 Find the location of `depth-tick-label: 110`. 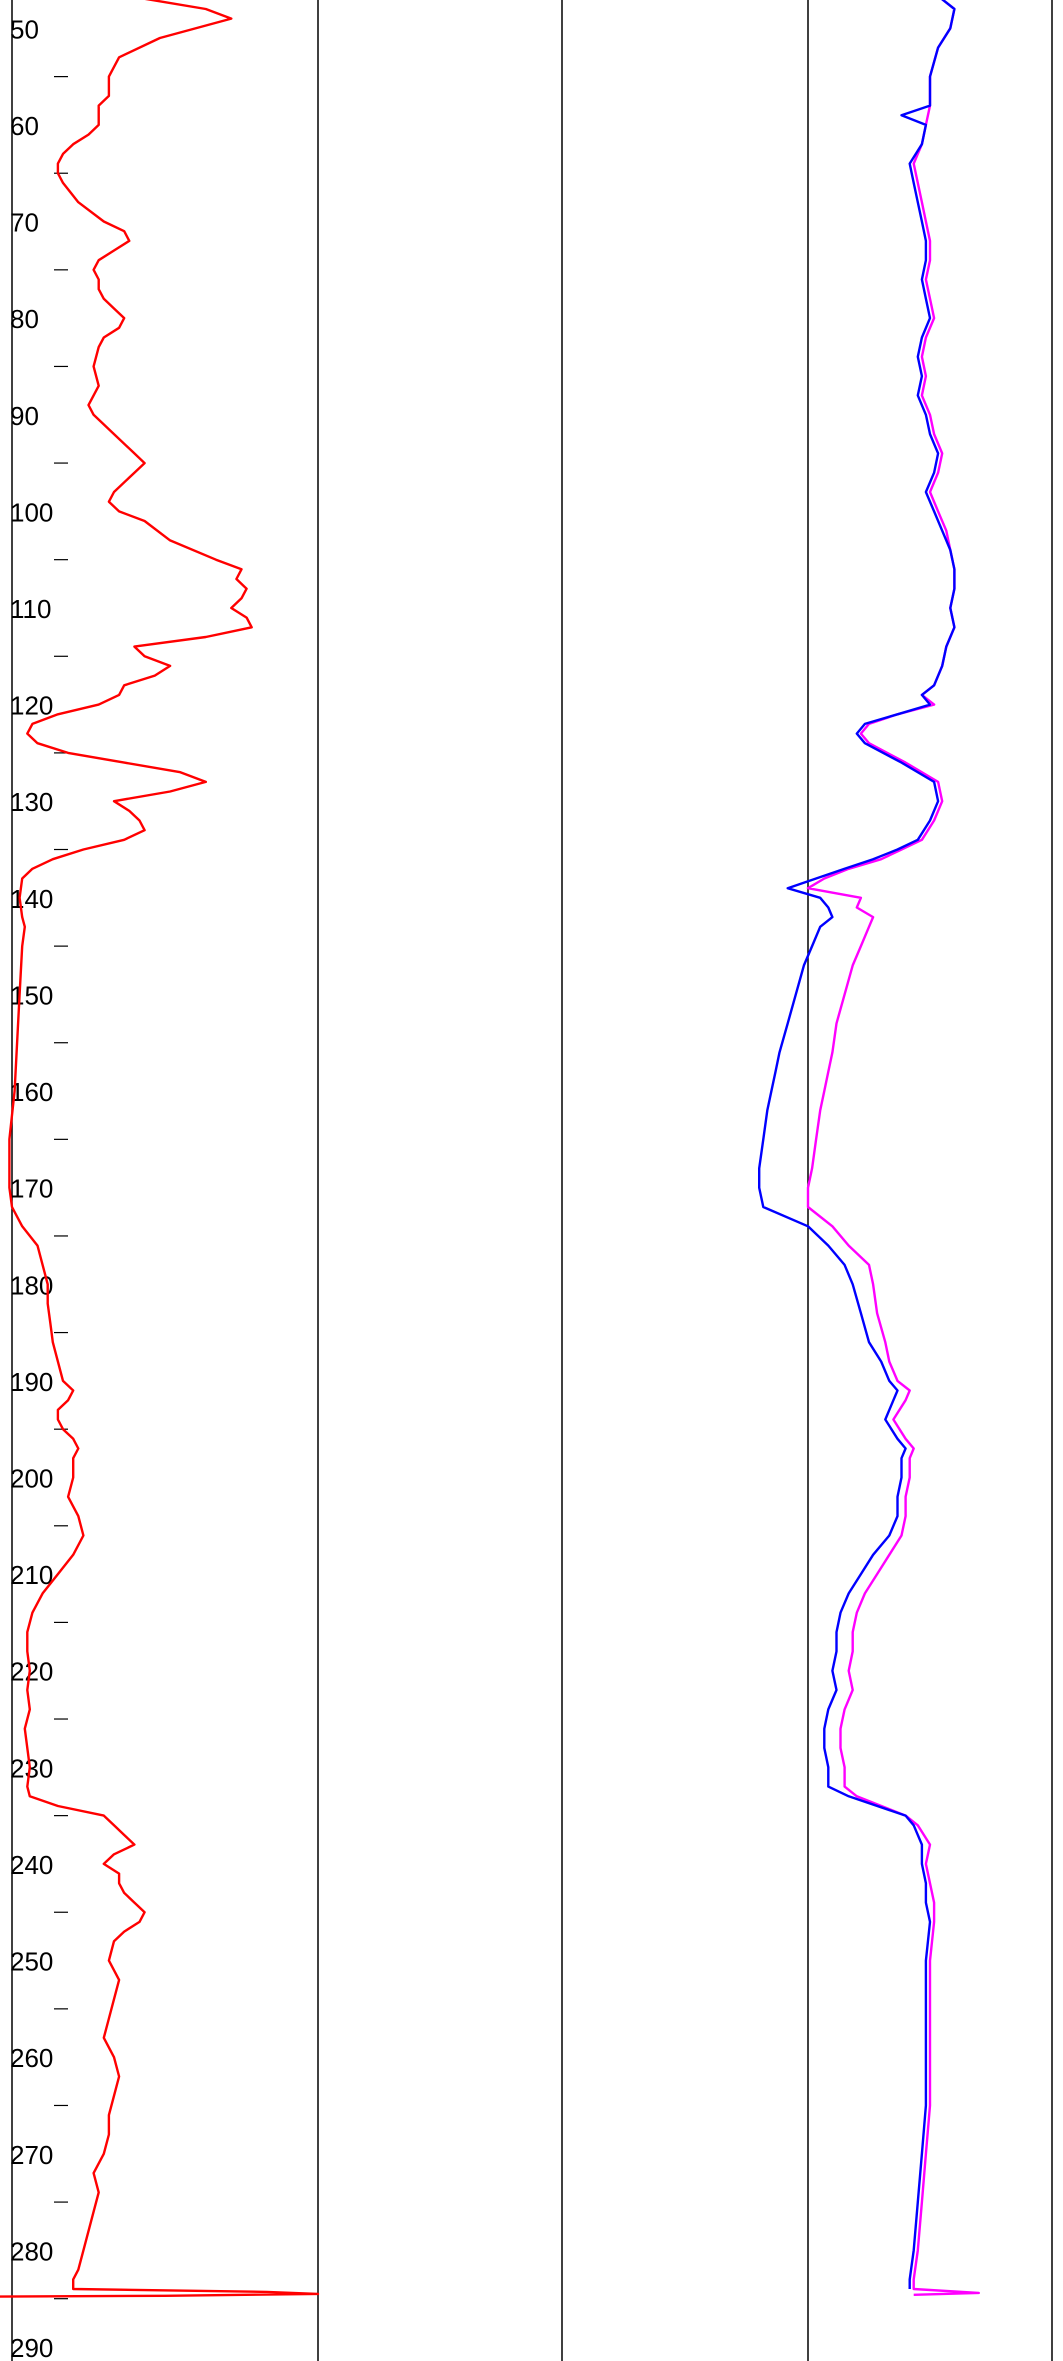

depth-tick-label: 110 is located at coordinates (30, 609).